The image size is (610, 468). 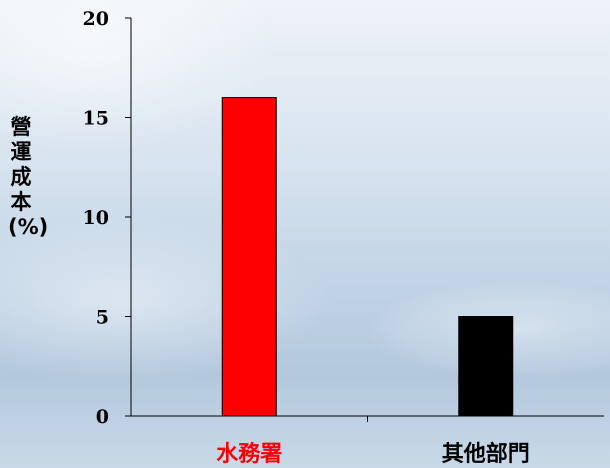 What do you see at coordinates (96, 19) in the screenshot?
I see `y-tick-label: 20` at bounding box center [96, 19].